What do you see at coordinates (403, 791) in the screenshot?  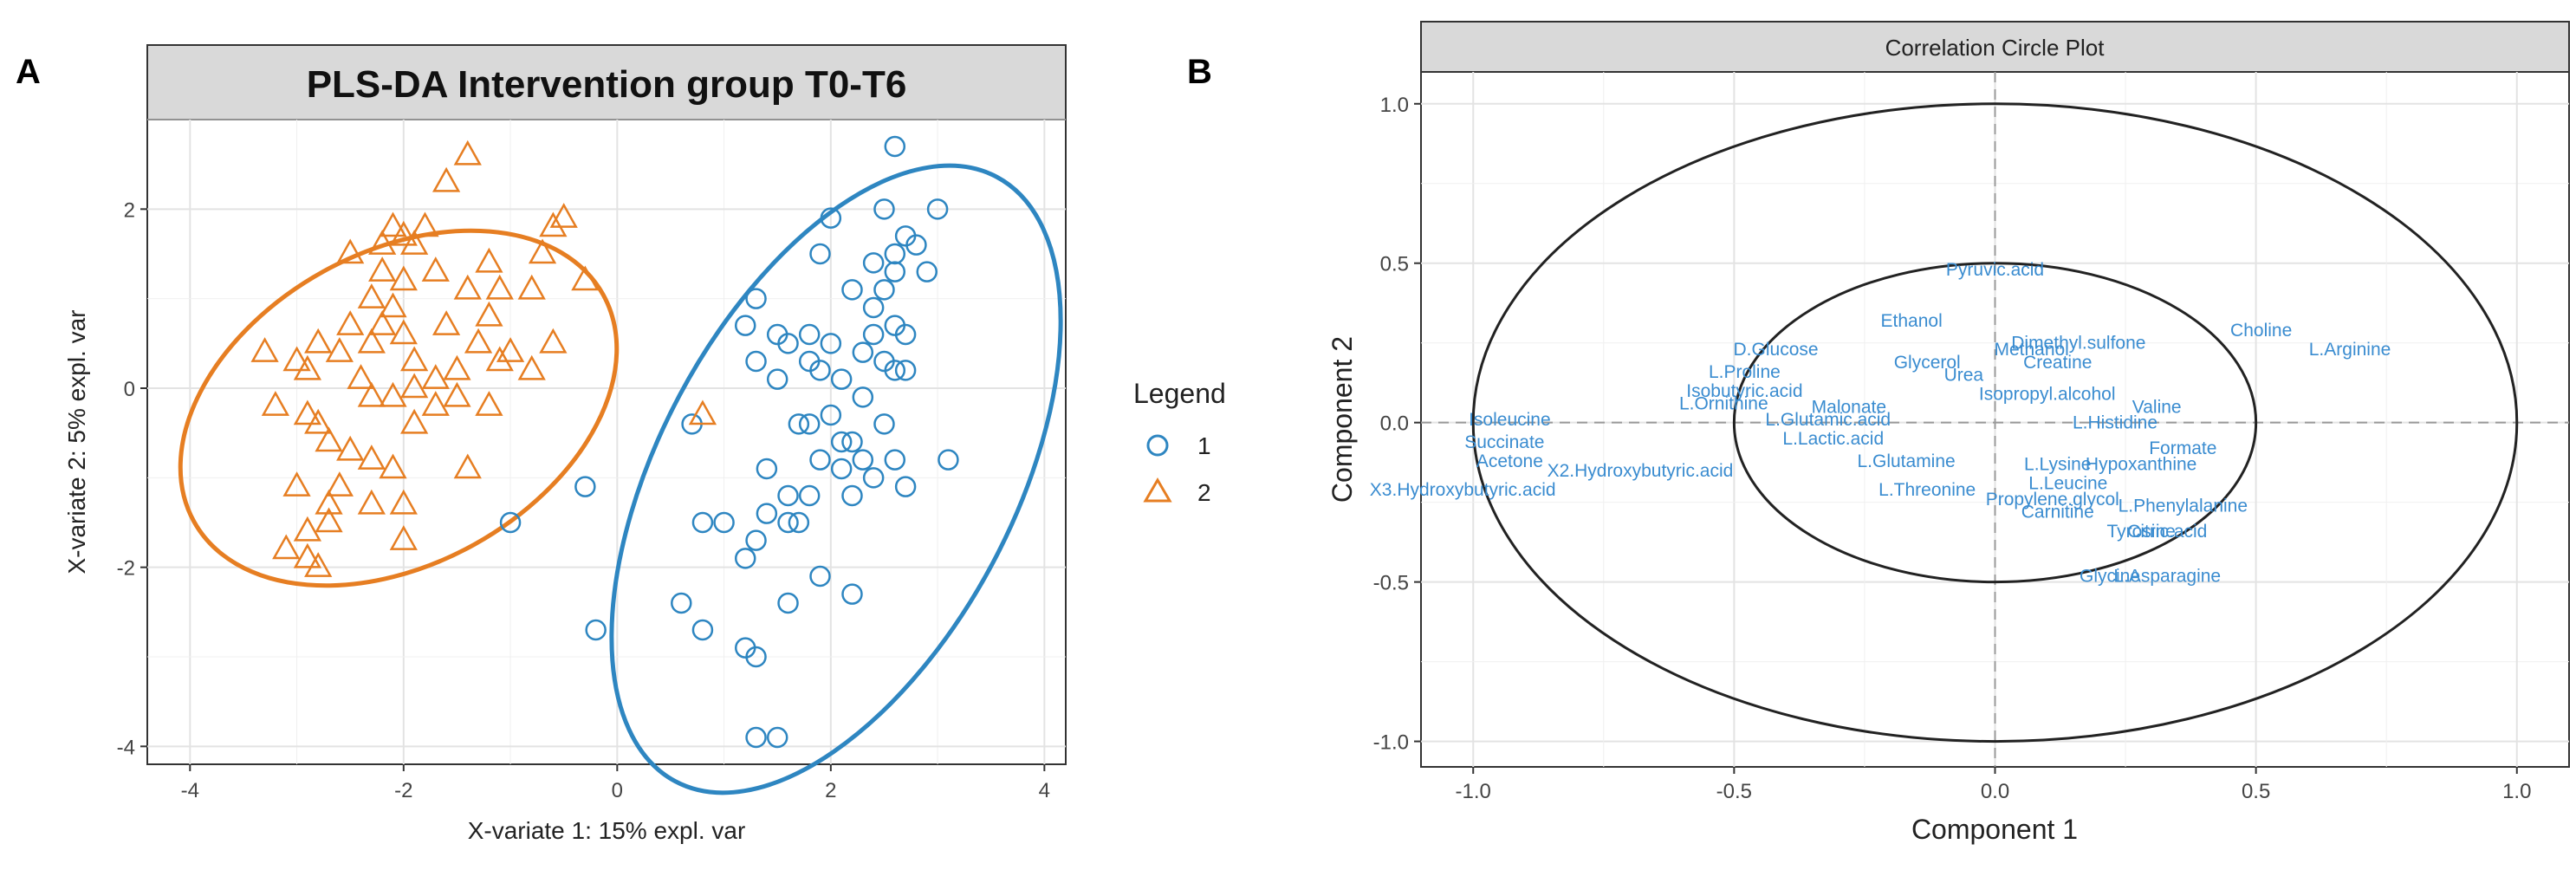 I see `x-tick-label: -2` at bounding box center [403, 791].